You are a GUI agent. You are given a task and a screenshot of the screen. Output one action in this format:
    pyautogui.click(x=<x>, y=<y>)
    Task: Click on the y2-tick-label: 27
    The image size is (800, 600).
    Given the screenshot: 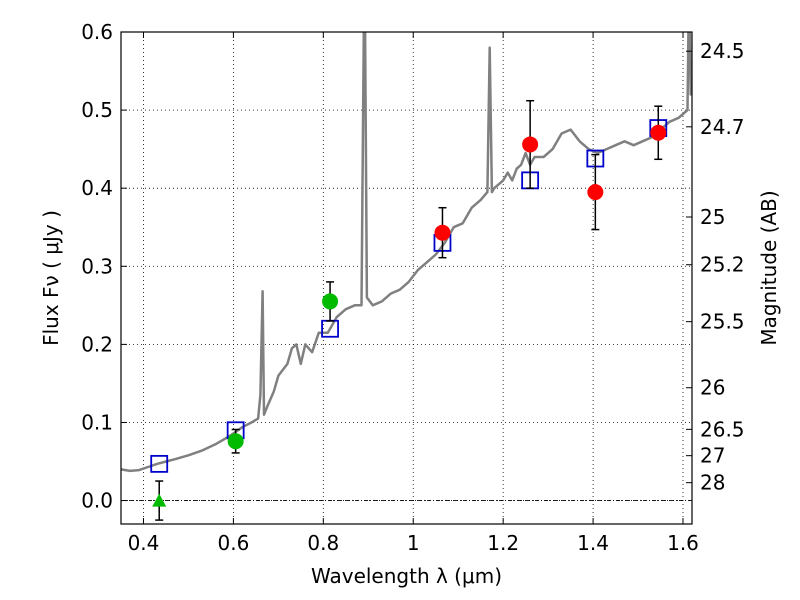 What is the action you would take?
    pyautogui.click(x=712, y=456)
    